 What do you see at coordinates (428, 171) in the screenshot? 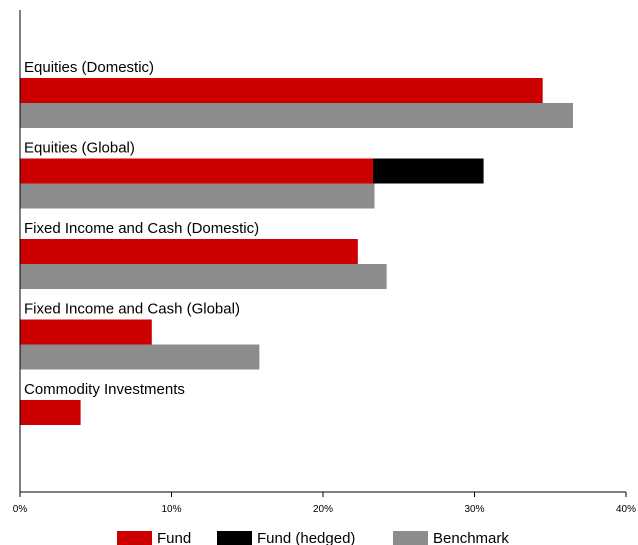
I see `fund-hedged-bar` at bounding box center [428, 171].